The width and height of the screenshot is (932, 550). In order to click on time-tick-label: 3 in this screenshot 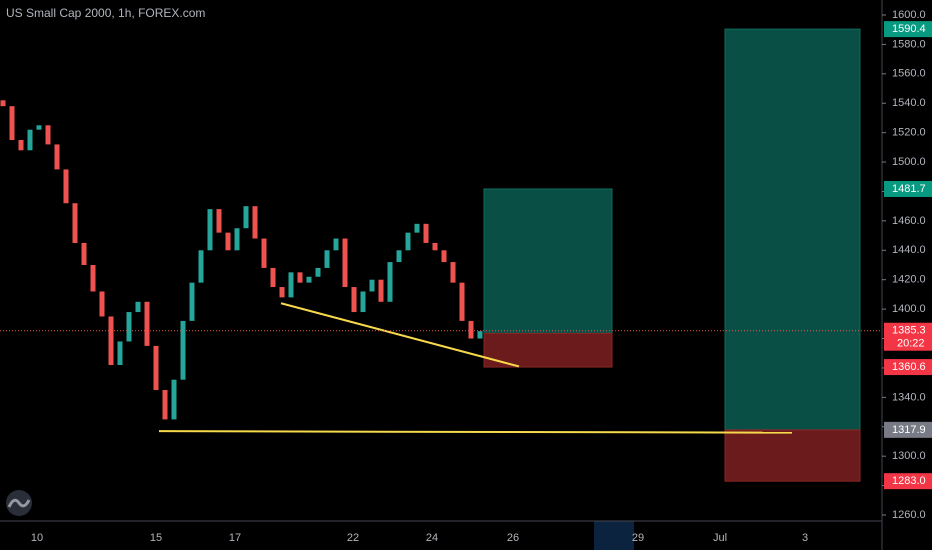, I will do `click(805, 538)`.